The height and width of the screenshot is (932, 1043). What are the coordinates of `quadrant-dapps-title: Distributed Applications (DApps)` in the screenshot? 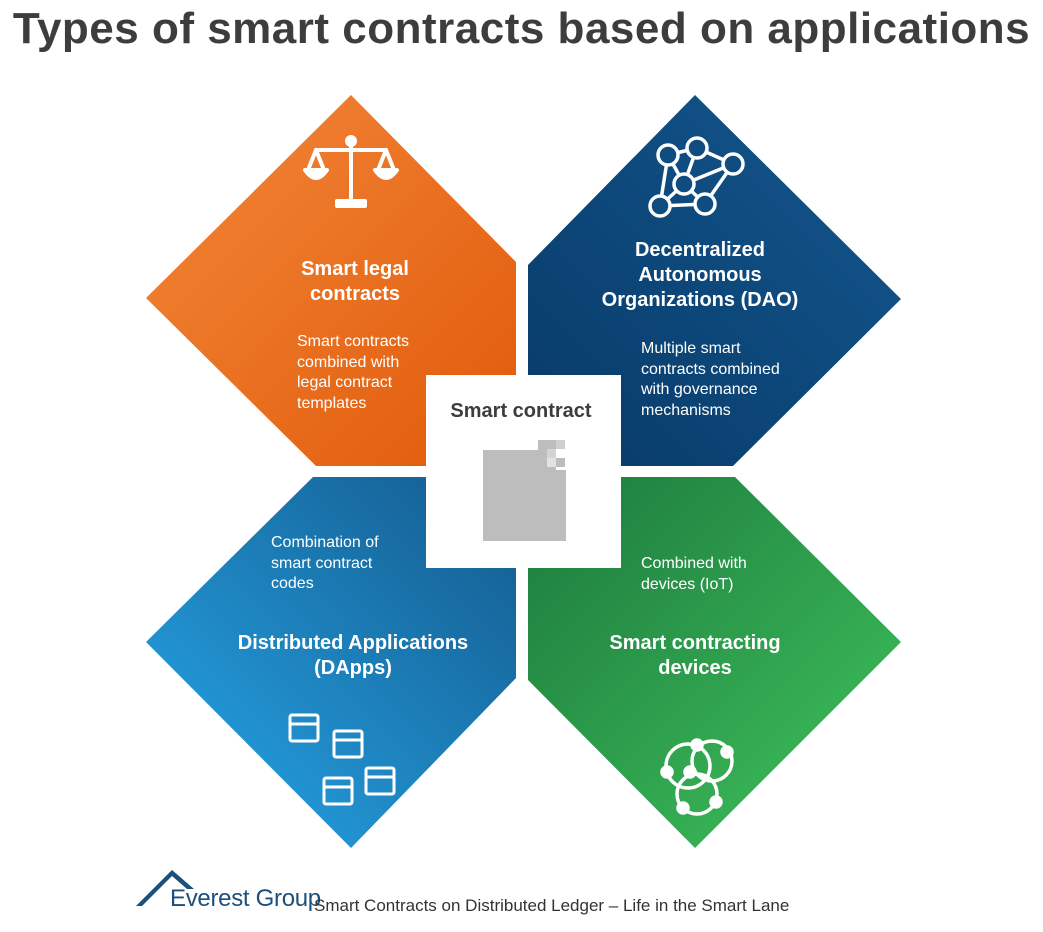 It's located at (353, 655).